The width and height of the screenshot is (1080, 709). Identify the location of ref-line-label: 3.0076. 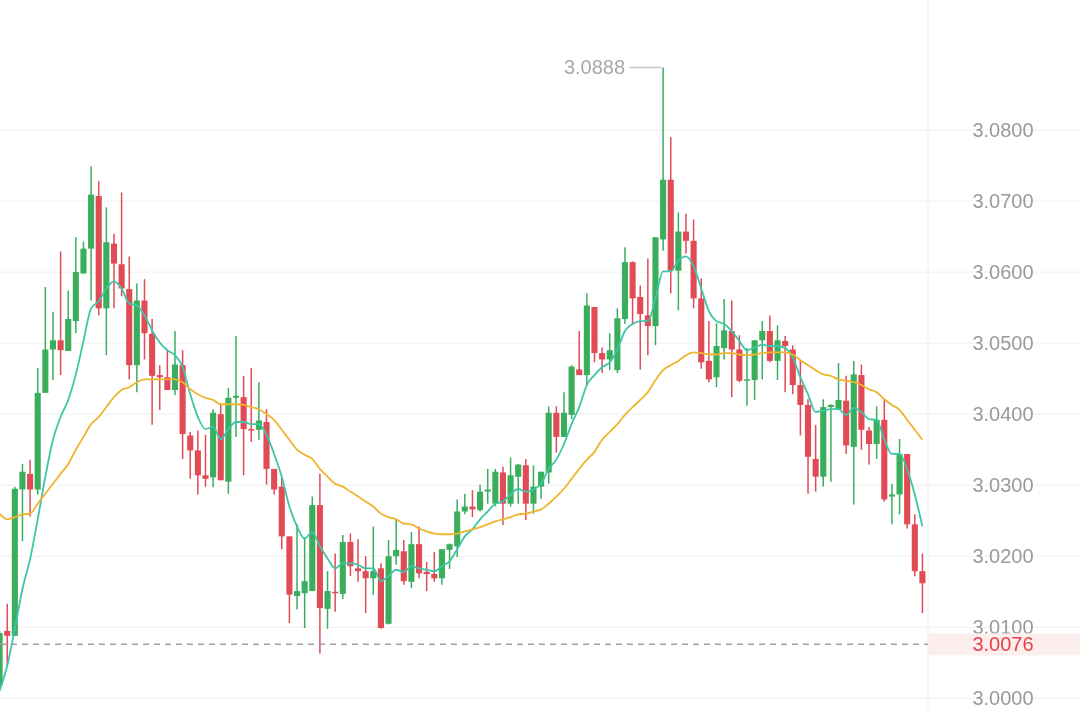
(1003, 644).